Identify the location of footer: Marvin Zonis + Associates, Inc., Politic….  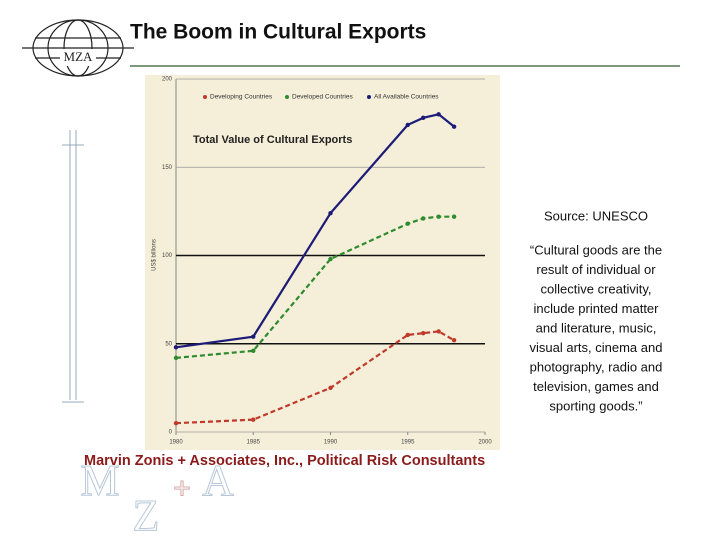
(284, 461).